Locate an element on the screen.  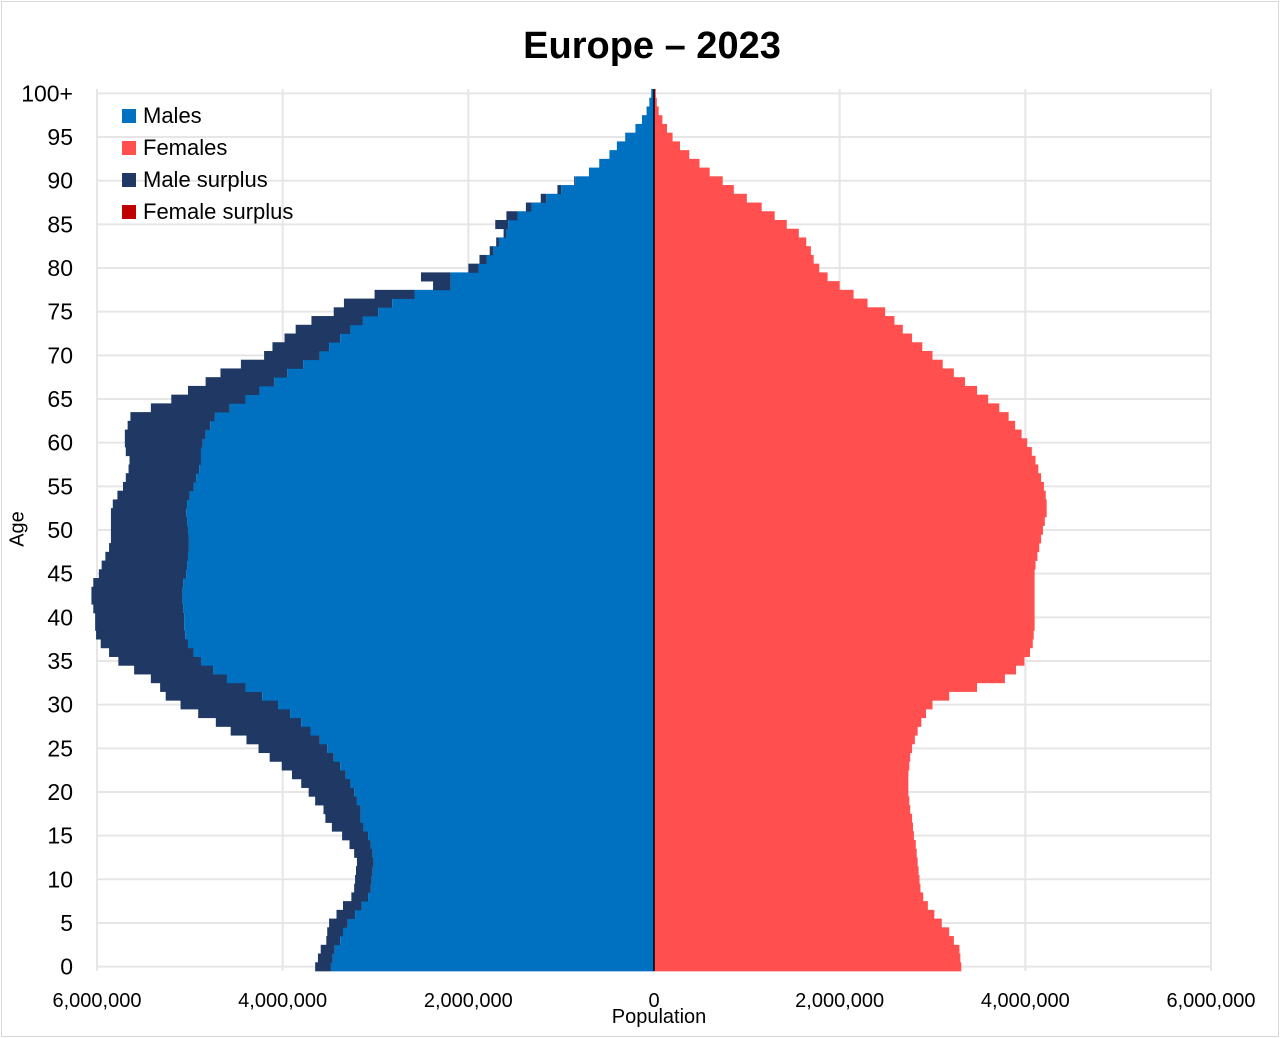
chart-title: Europe – 2023 is located at coordinates (652, 46).